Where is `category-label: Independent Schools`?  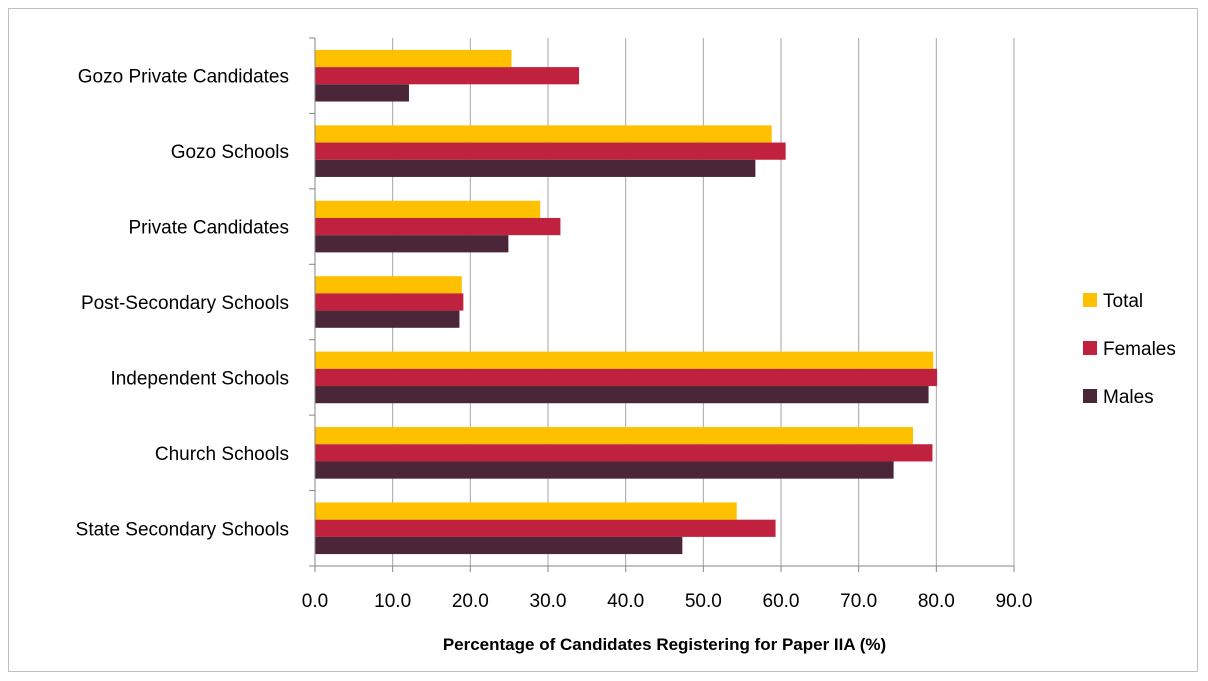 category-label: Independent Schools is located at coordinates (199, 378).